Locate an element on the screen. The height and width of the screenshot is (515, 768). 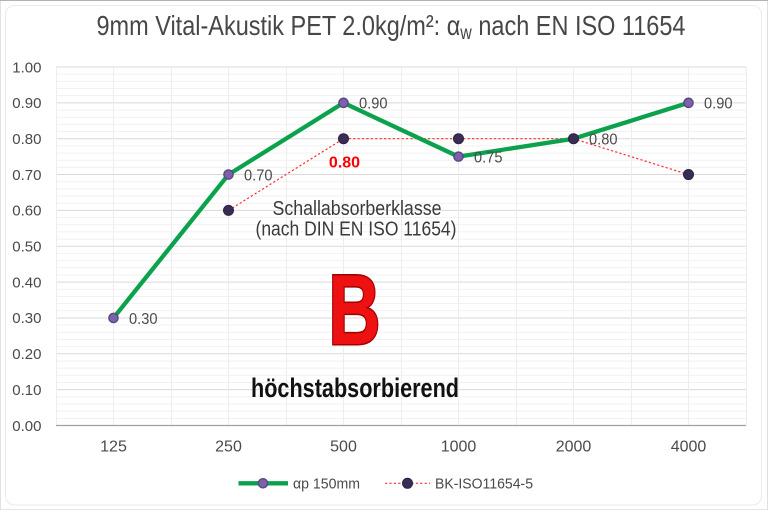
svg-text: 0.50 is located at coordinates (26, 247).